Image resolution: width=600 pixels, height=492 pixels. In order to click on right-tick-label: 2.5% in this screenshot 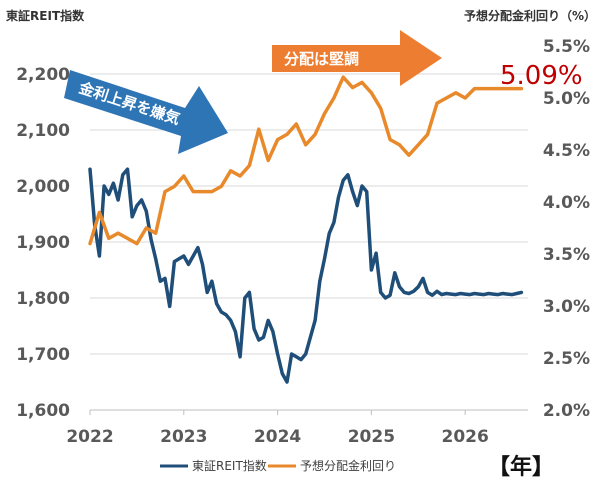, I will do `click(566, 359)`.